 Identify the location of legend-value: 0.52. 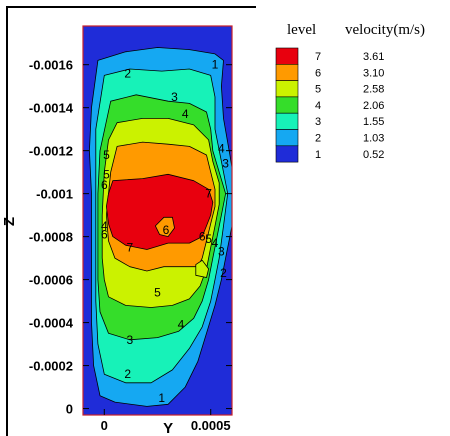
(373, 155).